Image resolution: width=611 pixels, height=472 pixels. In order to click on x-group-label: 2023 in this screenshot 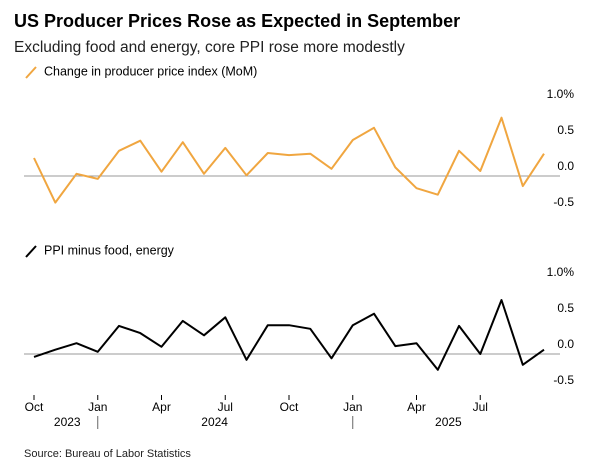, I will do `click(67, 422)`.